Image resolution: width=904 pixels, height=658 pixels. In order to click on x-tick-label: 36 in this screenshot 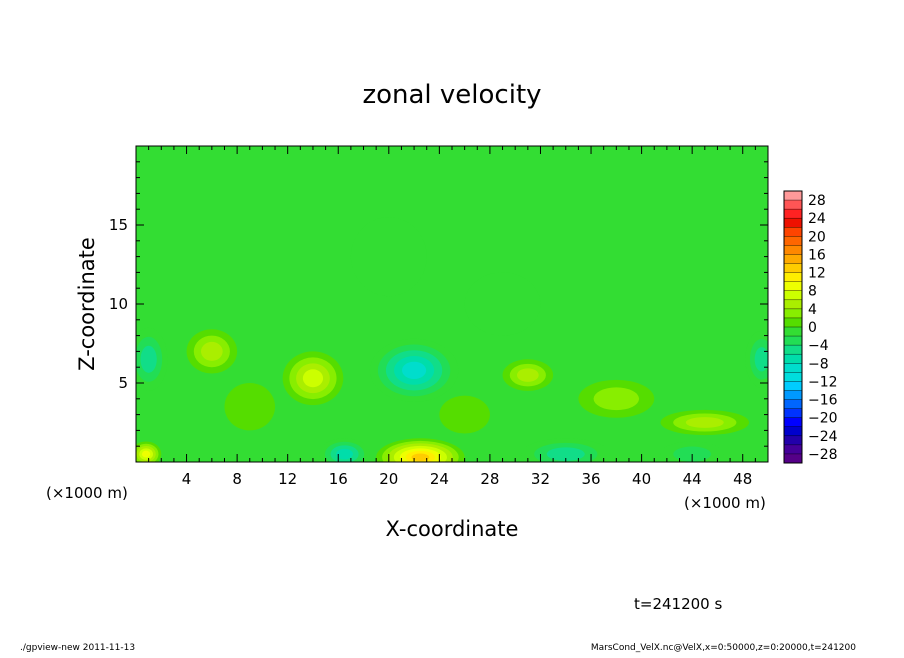, I will do `click(590, 479)`.